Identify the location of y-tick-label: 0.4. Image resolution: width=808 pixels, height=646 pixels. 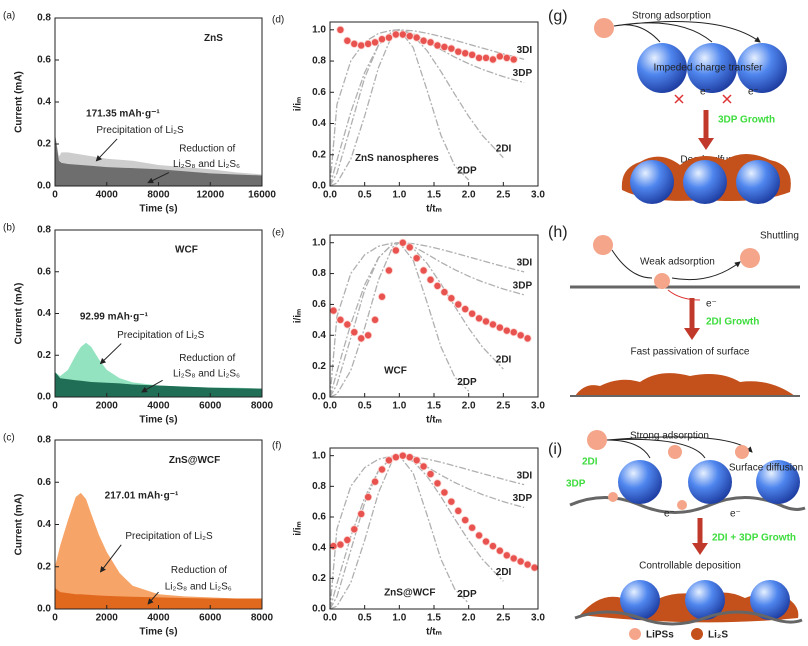
(44, 102).